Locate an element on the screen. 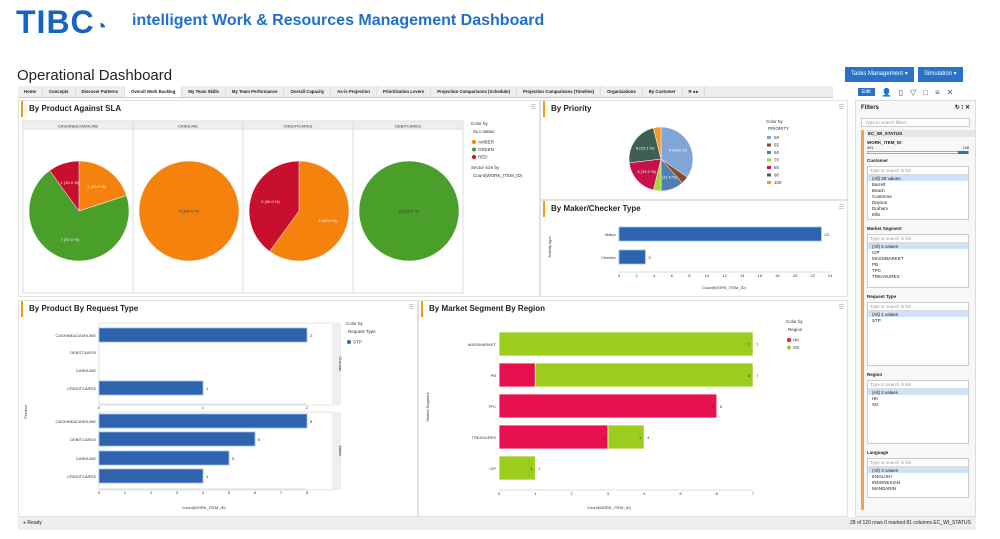 This screenshot has width=1000, height=539. filter-list-item: Barrett is located at coordinates (879, 184).